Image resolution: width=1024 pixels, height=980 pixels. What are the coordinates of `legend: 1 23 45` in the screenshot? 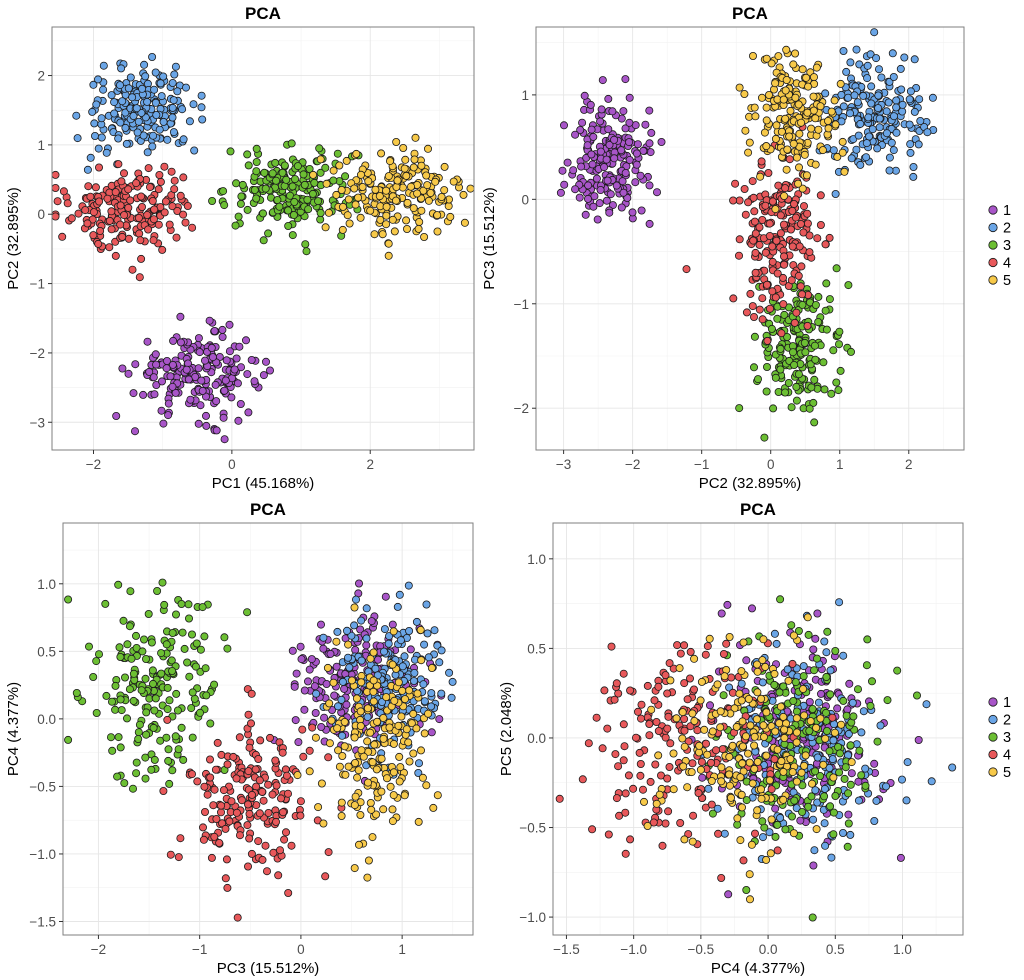 It's located at (999, 738).